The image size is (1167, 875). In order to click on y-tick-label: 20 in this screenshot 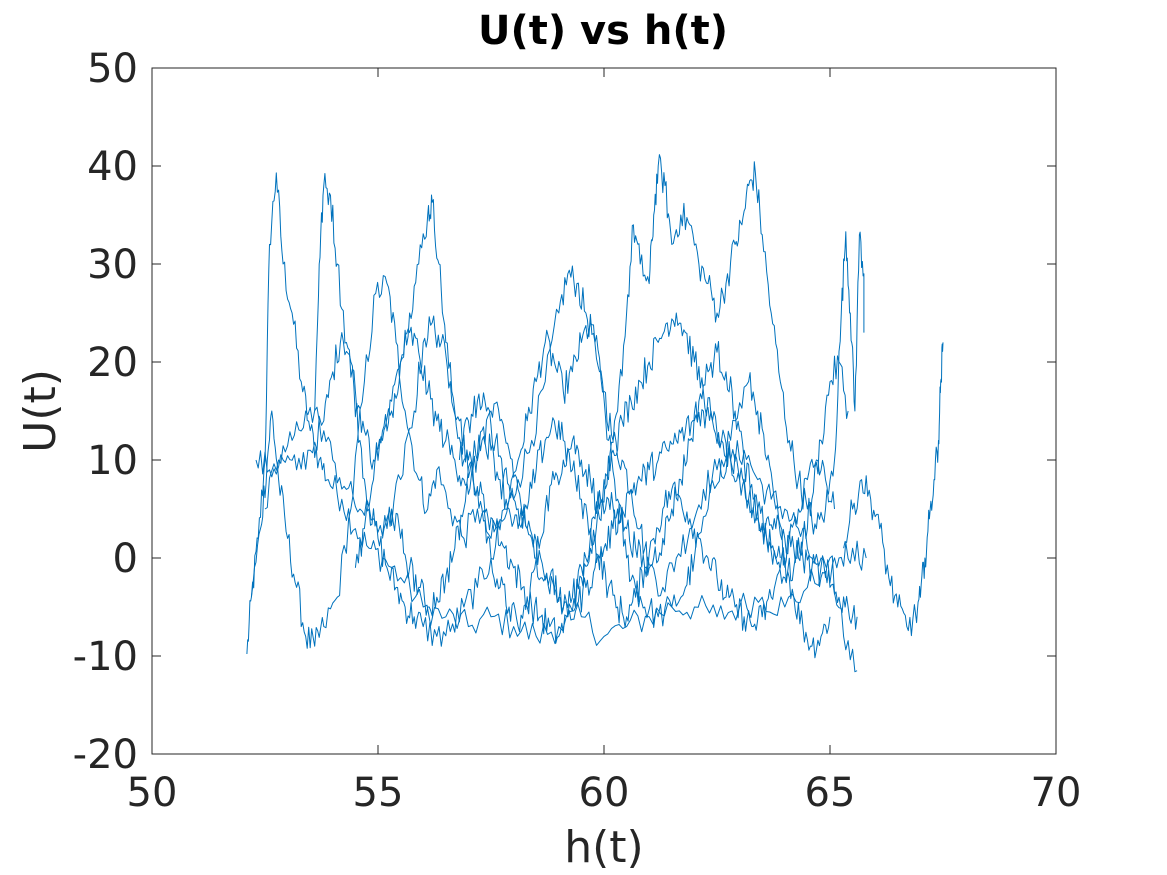, I will do `click(112, 363)`.